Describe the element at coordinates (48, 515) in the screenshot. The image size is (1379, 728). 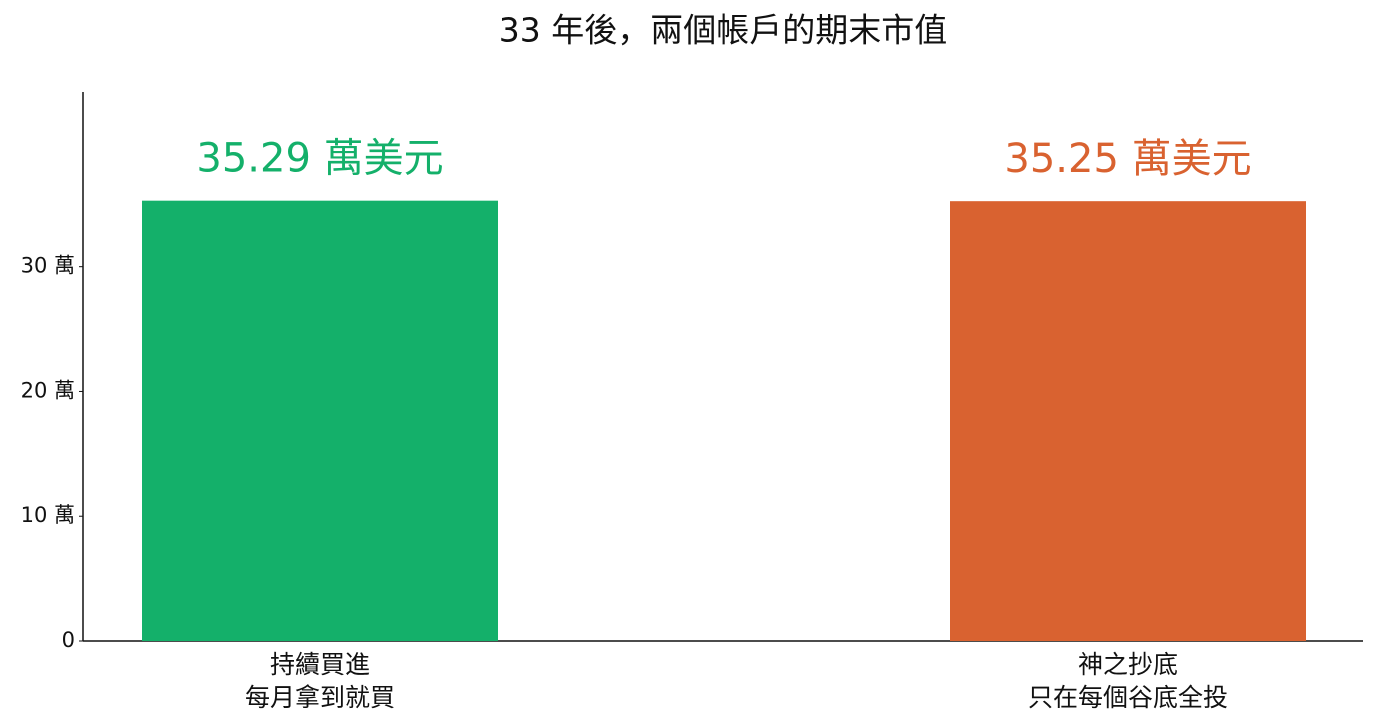
I see `y-tick-label: 10 萬` at that location.